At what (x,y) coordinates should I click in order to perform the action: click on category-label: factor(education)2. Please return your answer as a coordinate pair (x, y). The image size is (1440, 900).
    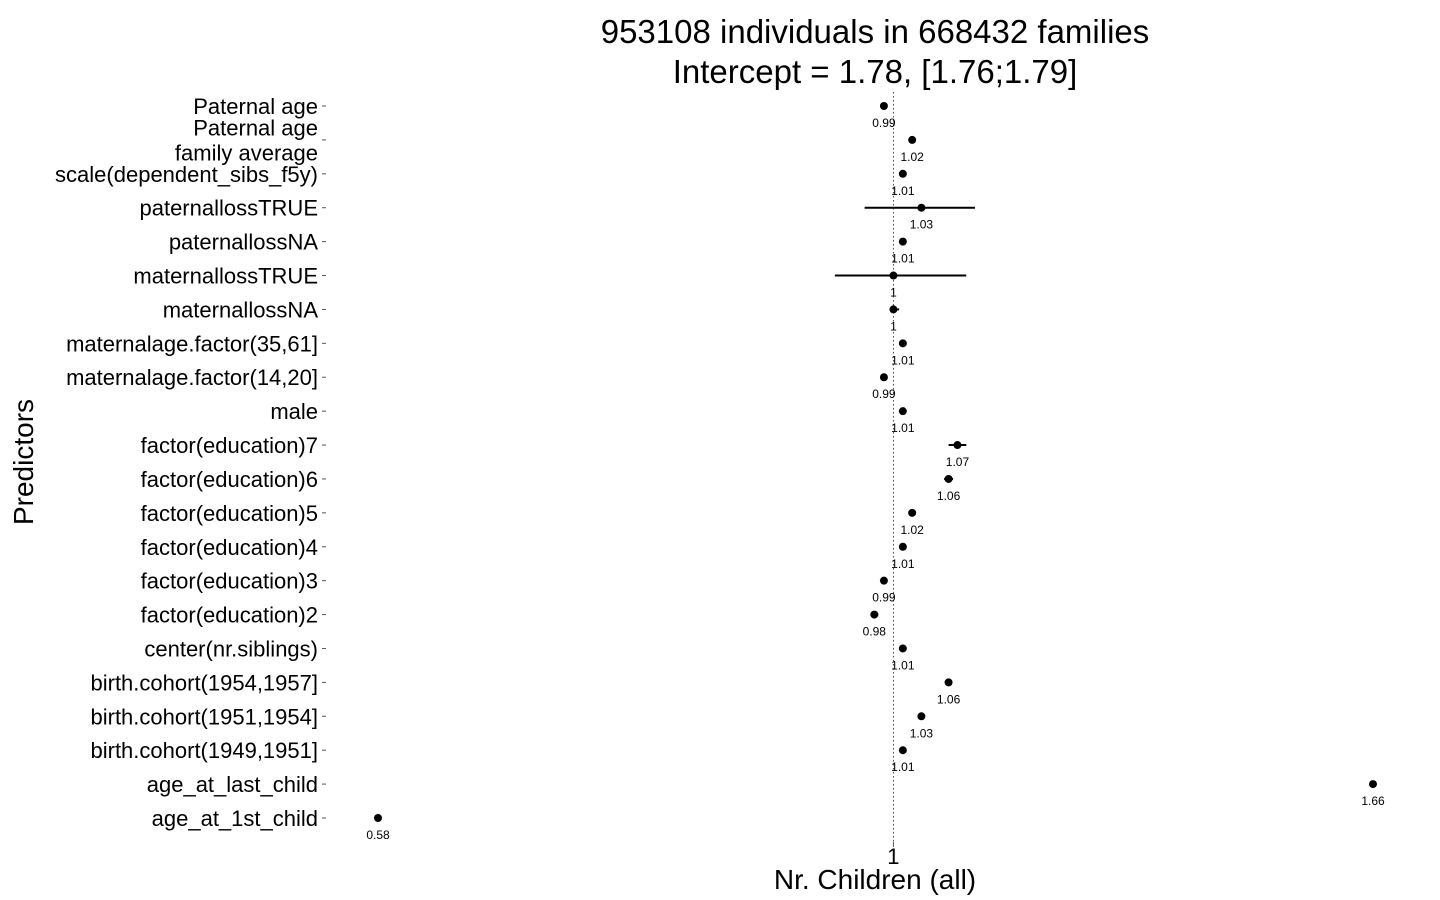
    Looking at the image, I should click on (229, 615).